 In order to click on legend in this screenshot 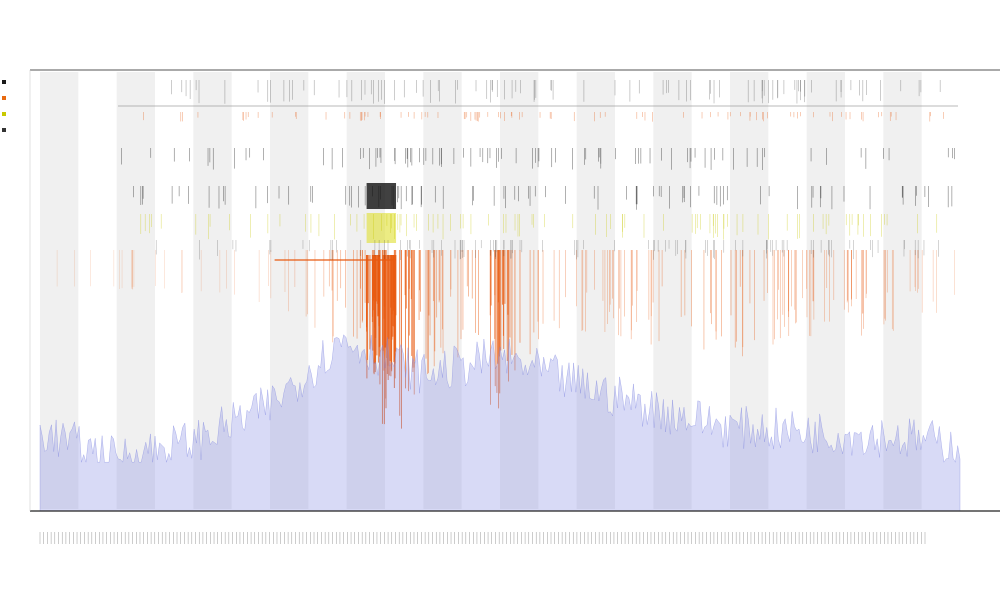, I will do `click(8, 108)`.